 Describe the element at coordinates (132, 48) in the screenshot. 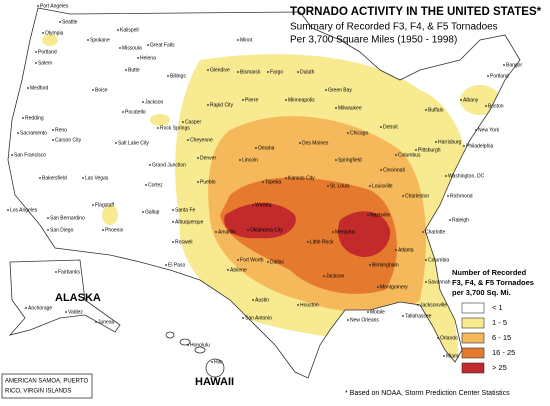

I see `city-label: Missoula` at that location.